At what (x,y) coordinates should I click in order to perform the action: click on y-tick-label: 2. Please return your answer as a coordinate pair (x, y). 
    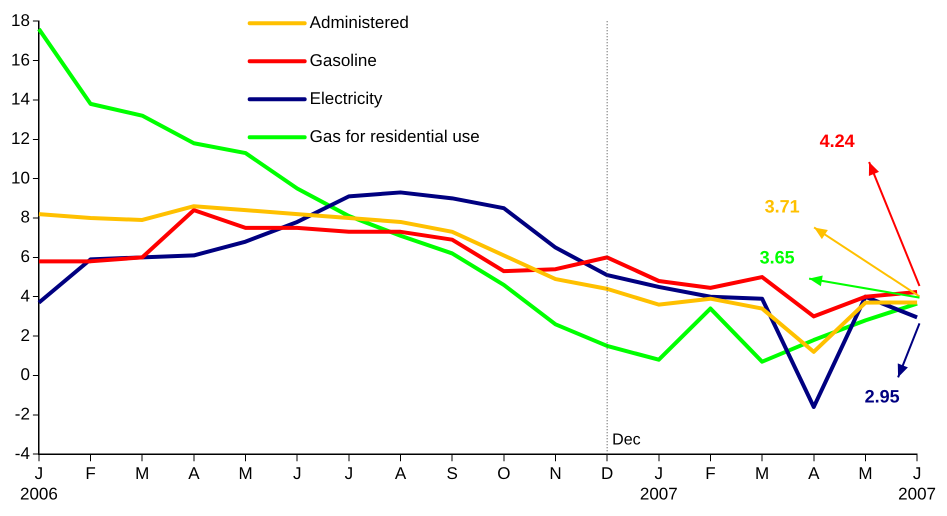
    Looking at the image, I should click on (25, 335).